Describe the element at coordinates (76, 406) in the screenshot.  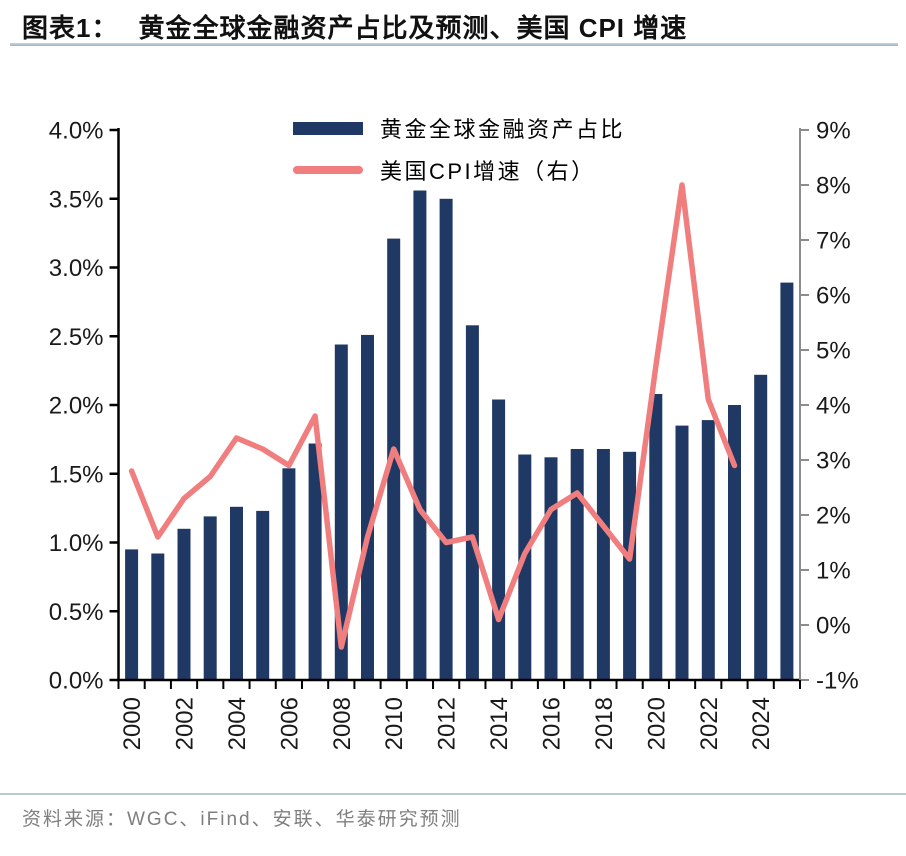
I see `svg-text: 2.0%` at that location.